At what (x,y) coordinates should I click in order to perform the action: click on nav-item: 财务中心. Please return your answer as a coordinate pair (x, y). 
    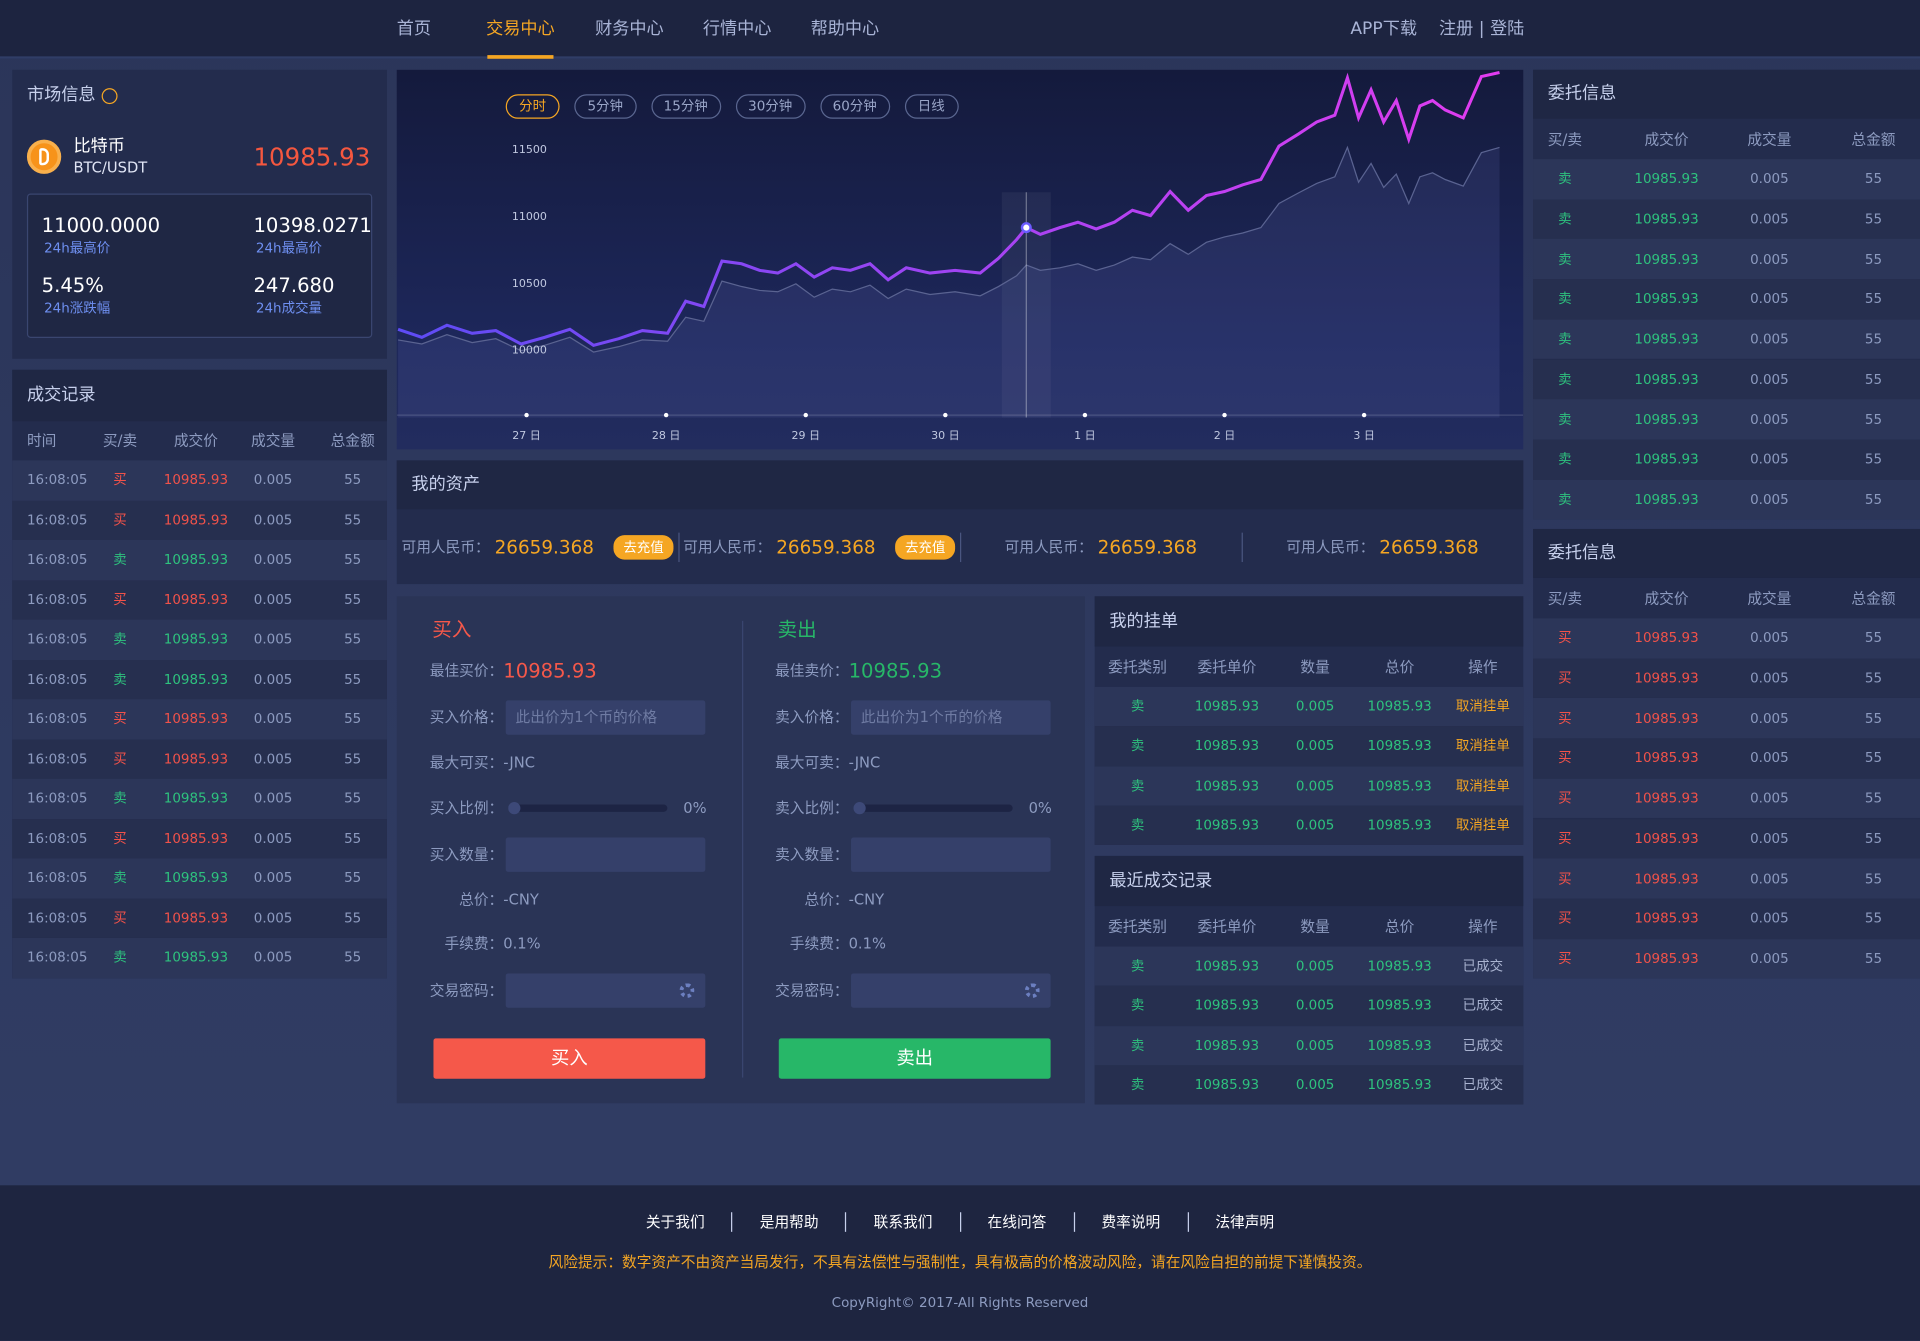
    Looking at the image, I should click on (629, 29).